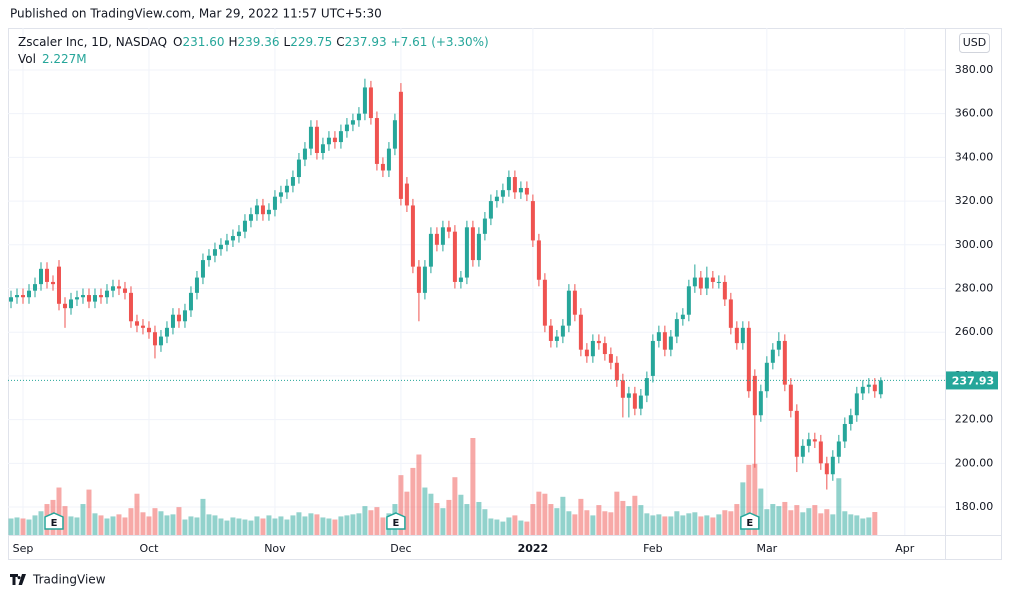 Image resolution: width=1012 pixels, height=598 pixels. I want to click on y-tick-label: 200.00, so click(974, 462).